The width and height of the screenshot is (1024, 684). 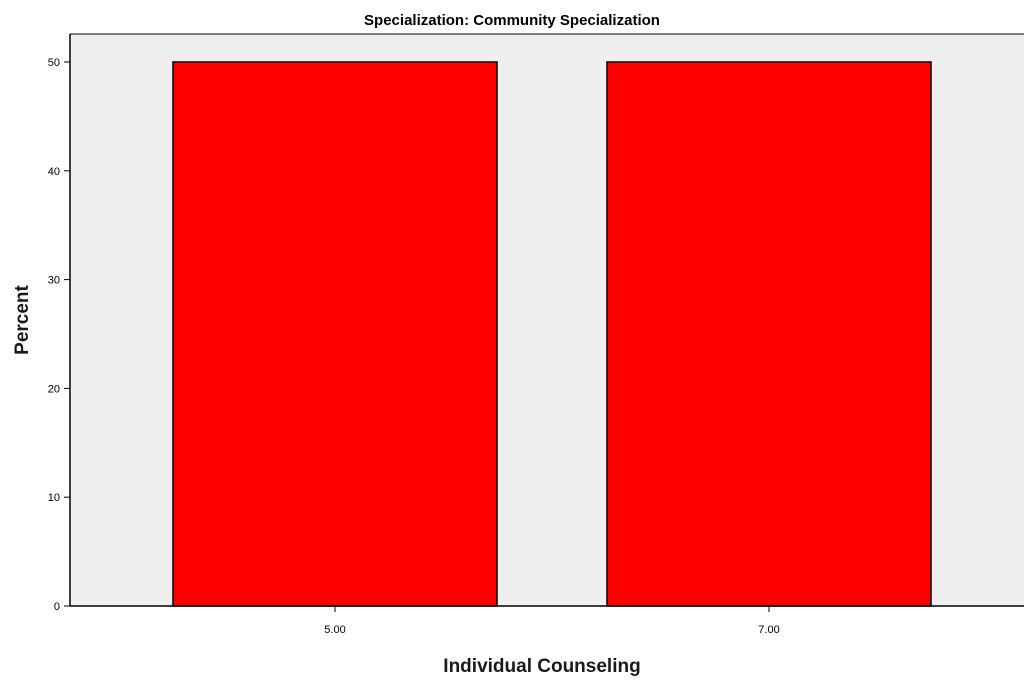 What do you see at coordinates (54, 63) in the screenshot?
I see `y-tick-label-5: 50` at bounding box center [54, 63].